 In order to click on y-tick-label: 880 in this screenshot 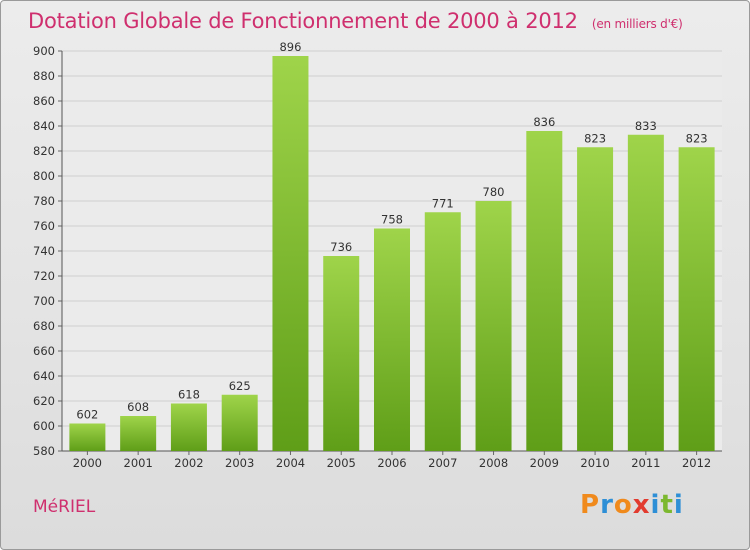, I will do `click(44, 76)`.